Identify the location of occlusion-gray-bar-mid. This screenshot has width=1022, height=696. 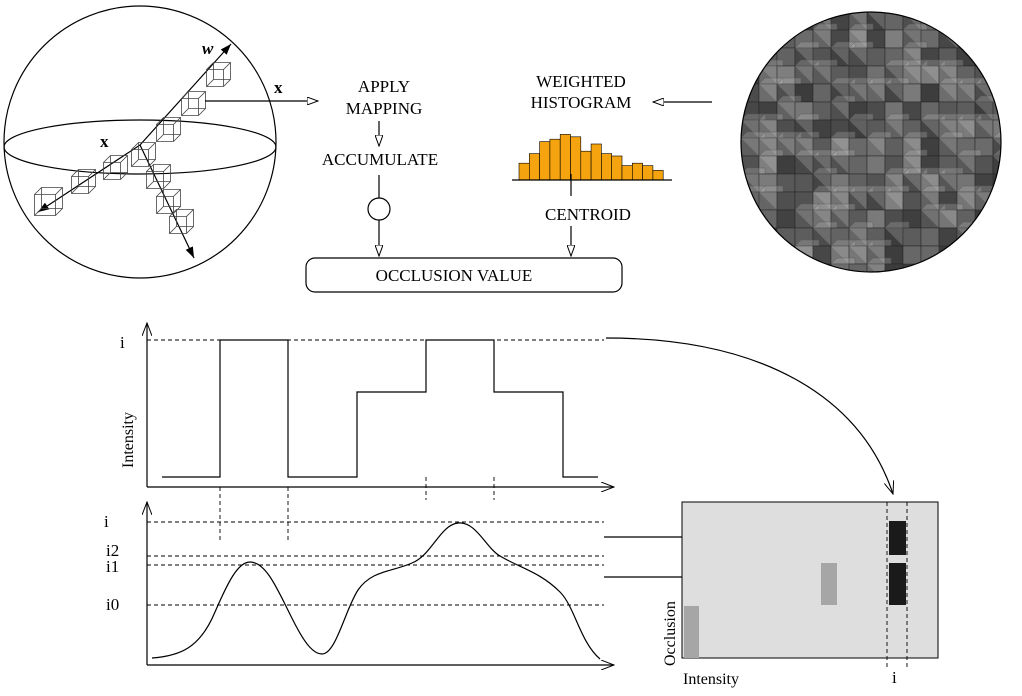
(829, 584).